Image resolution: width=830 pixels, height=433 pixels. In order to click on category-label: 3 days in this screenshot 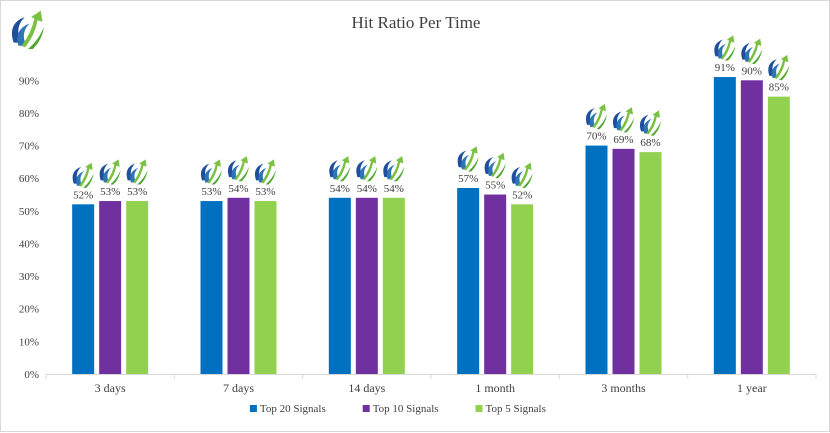, I will do `click(110, 388)`.